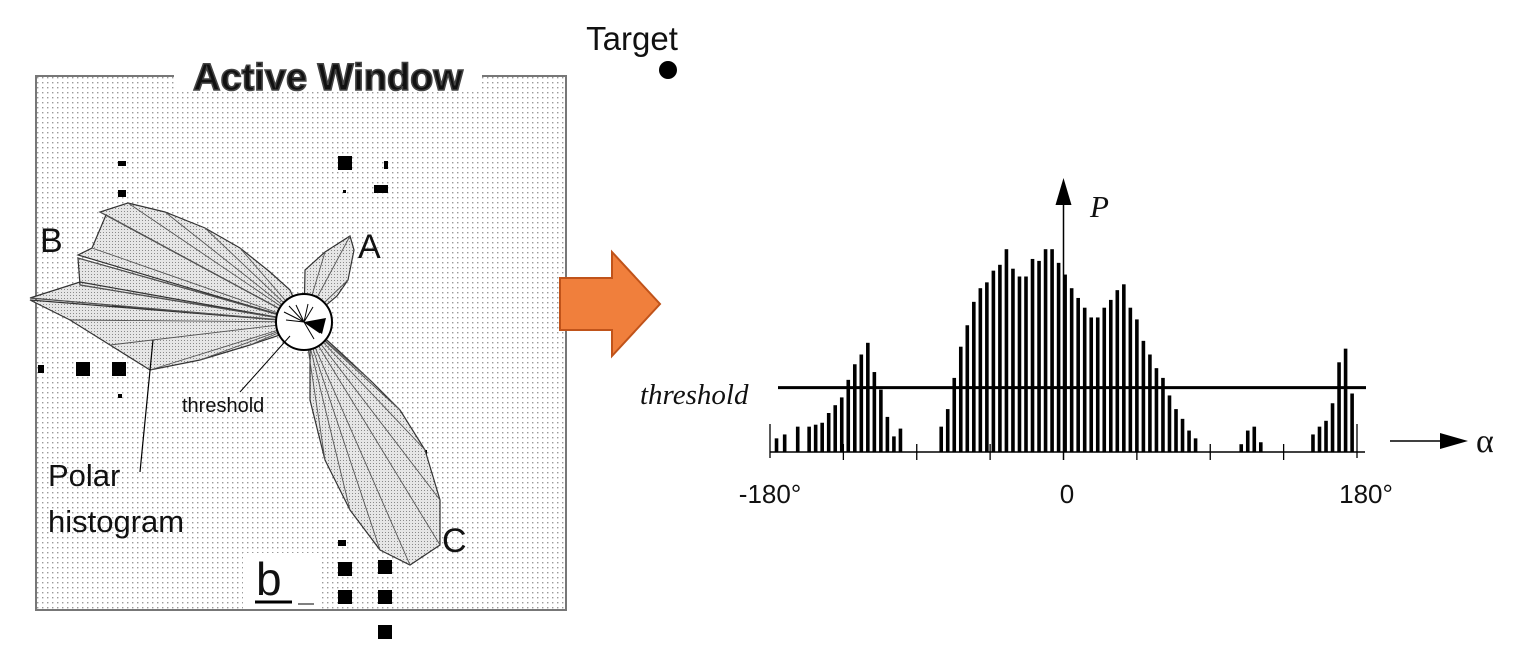  Describe the element at coordinates (51, 241) in the screenshot. I see `label-b: B` at that location.